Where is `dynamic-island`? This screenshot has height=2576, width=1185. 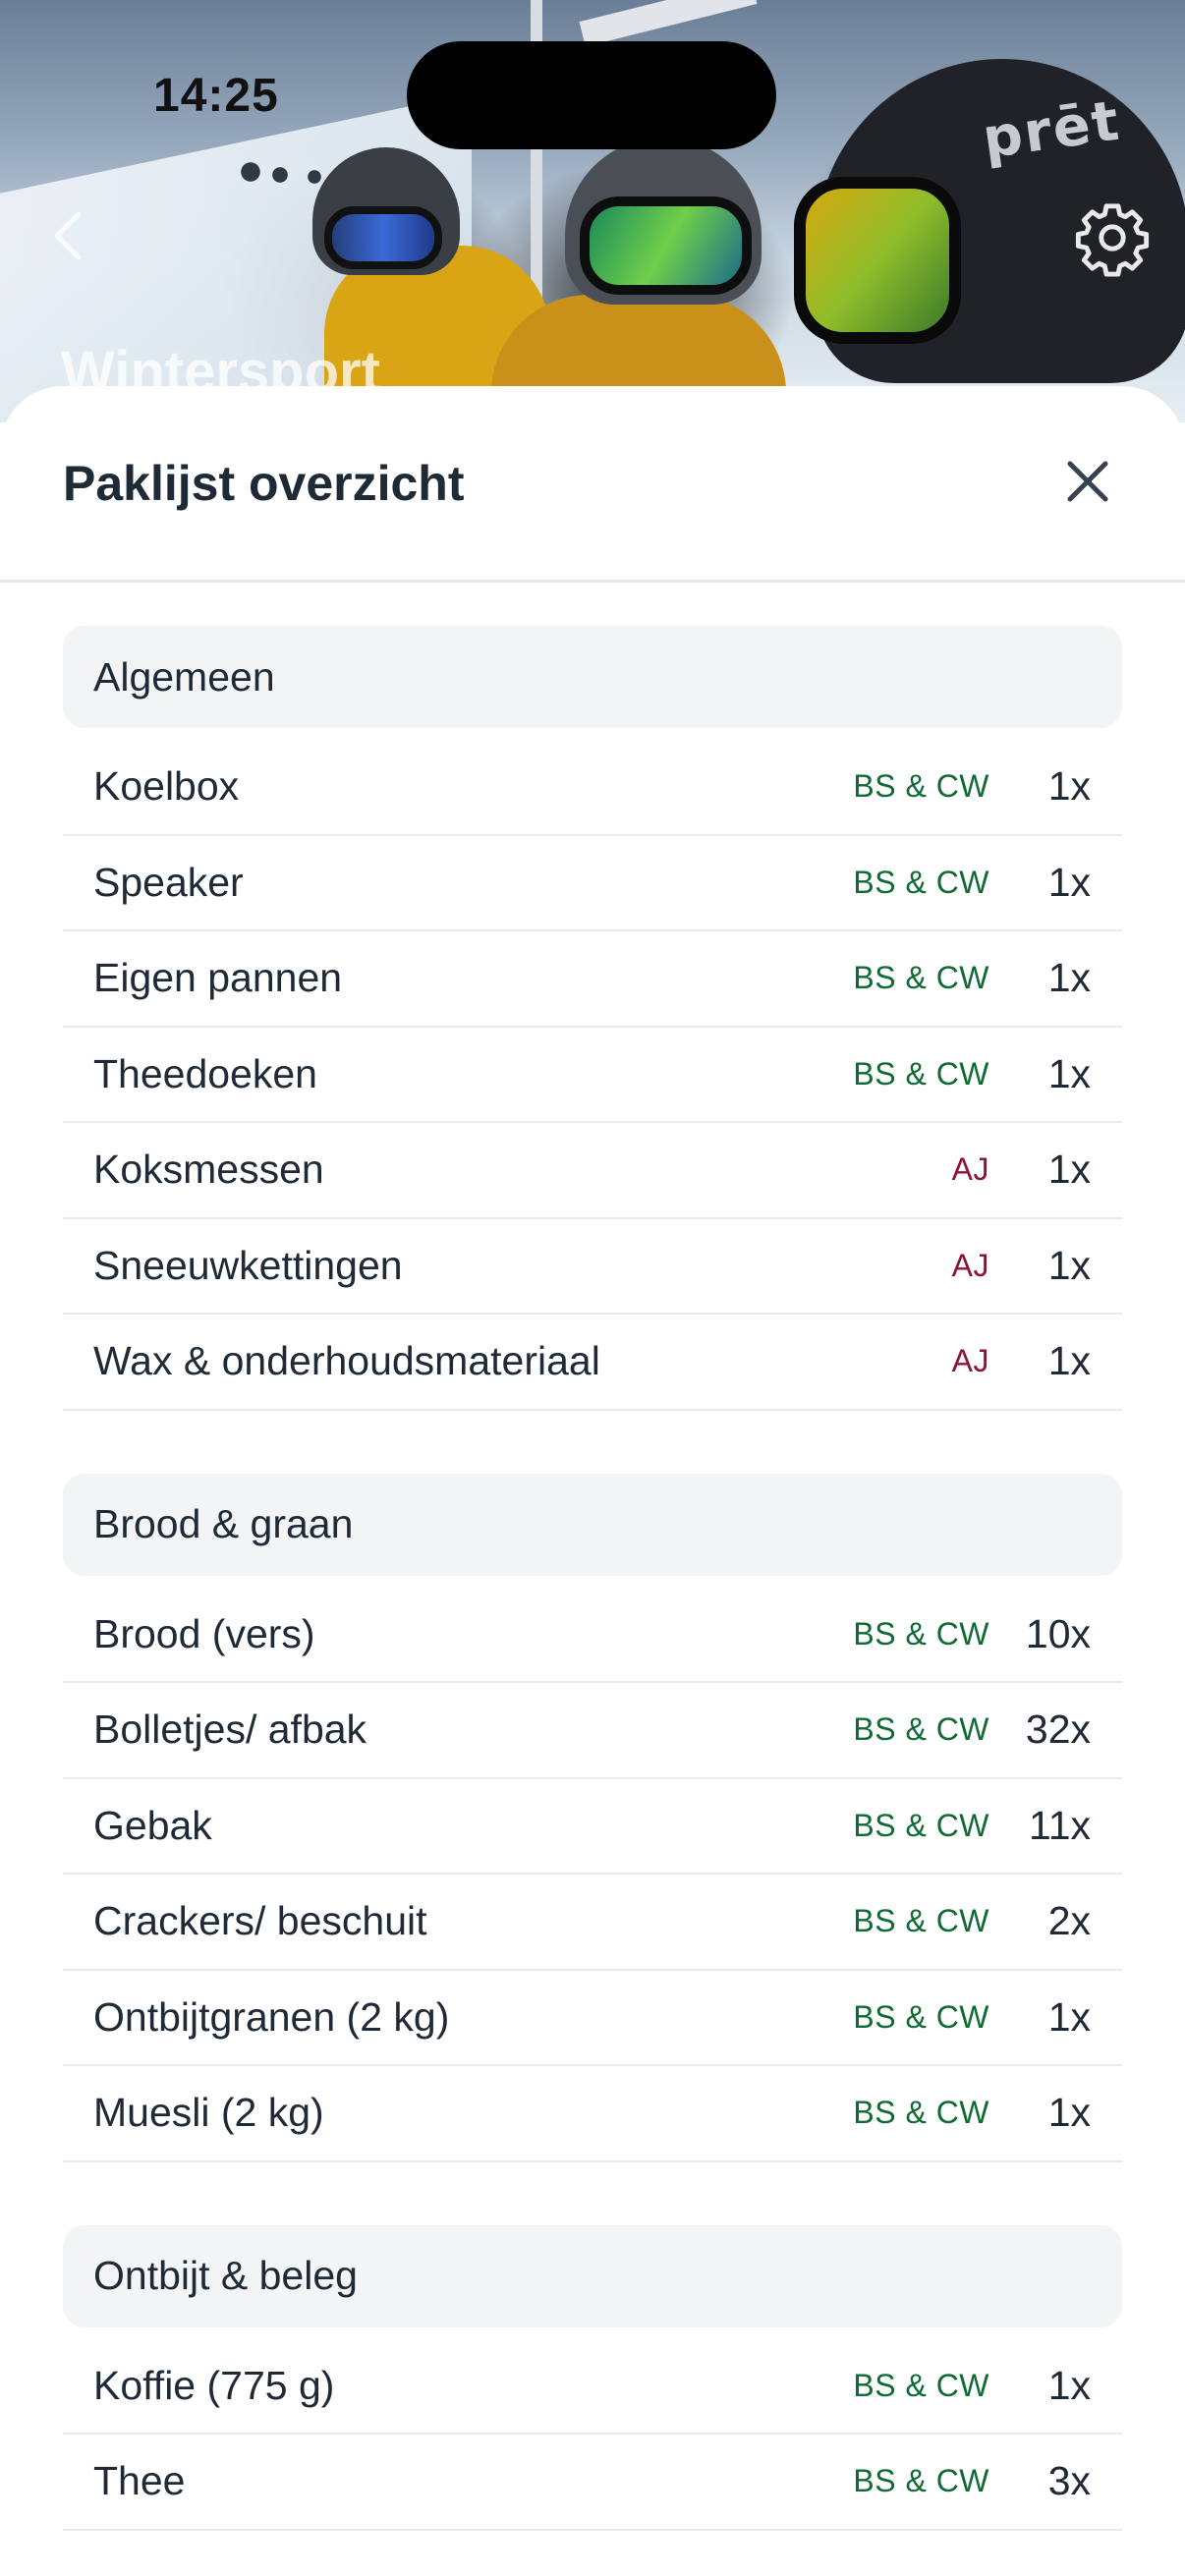
dynamic-island is located at coordinates (592, 95).